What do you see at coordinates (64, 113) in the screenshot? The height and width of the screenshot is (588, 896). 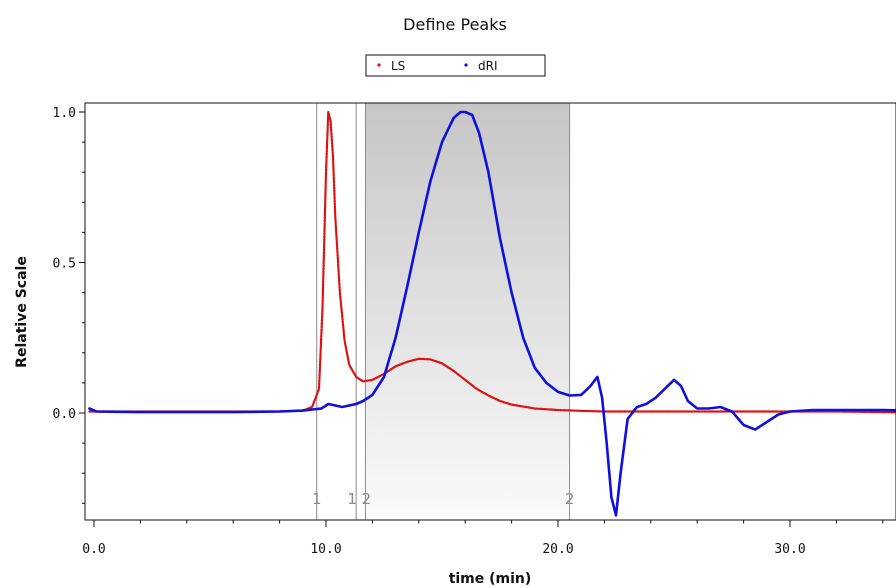 I see `y-tick-label: 1.0` at bounding box center [64, 113].